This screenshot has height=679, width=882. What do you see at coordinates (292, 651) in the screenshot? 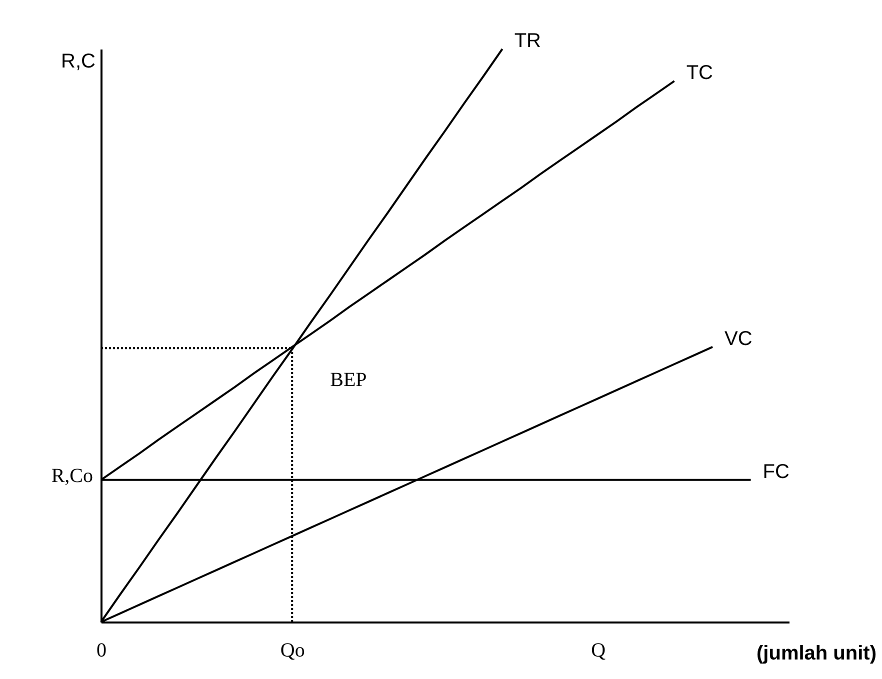
I see `x-tick-label: Qo` at bounding box center [292, 651].